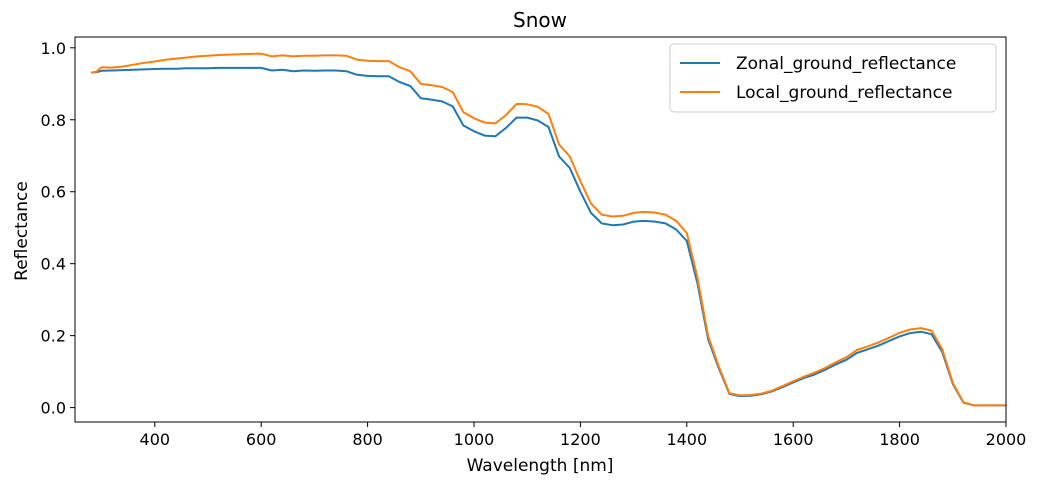  Describe the element at coordinates (53, 48) in the screenshot. I see `y-tick-label: 1.0` at that location.